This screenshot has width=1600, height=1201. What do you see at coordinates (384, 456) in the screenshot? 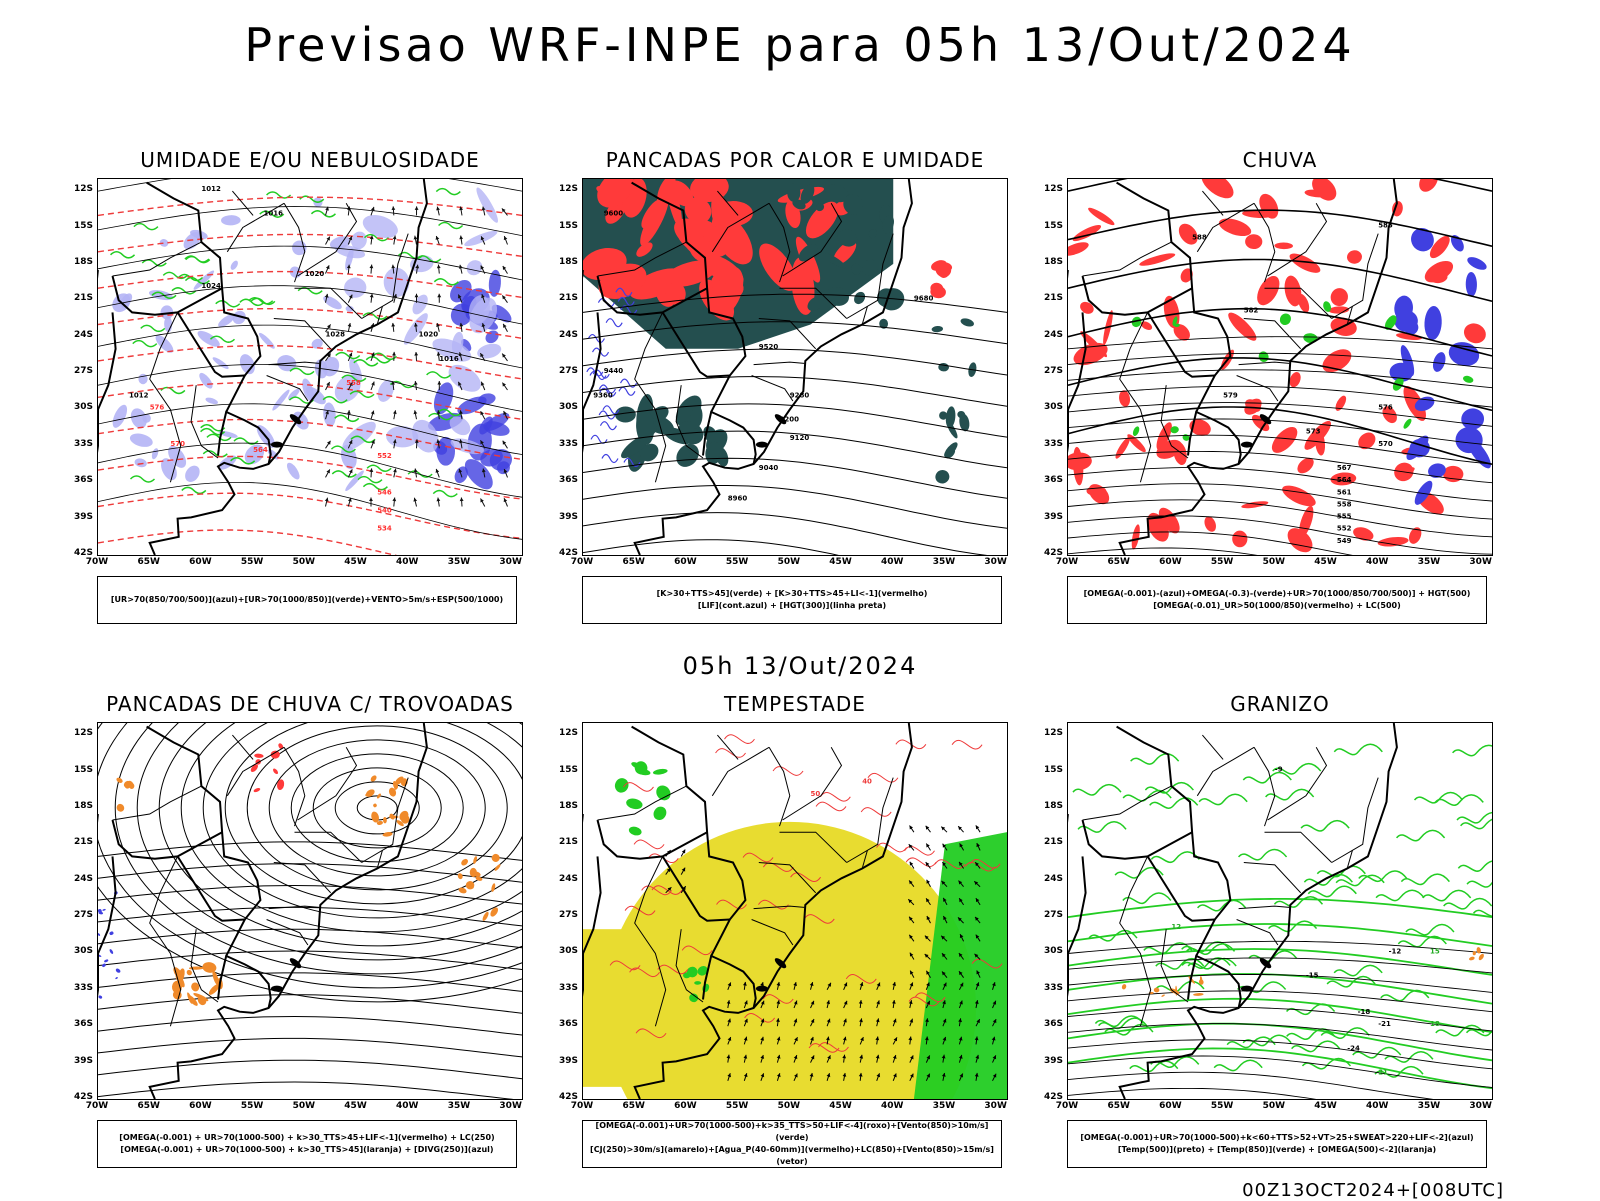
I see `contour-label: 552` at bounding box center [384, 456].